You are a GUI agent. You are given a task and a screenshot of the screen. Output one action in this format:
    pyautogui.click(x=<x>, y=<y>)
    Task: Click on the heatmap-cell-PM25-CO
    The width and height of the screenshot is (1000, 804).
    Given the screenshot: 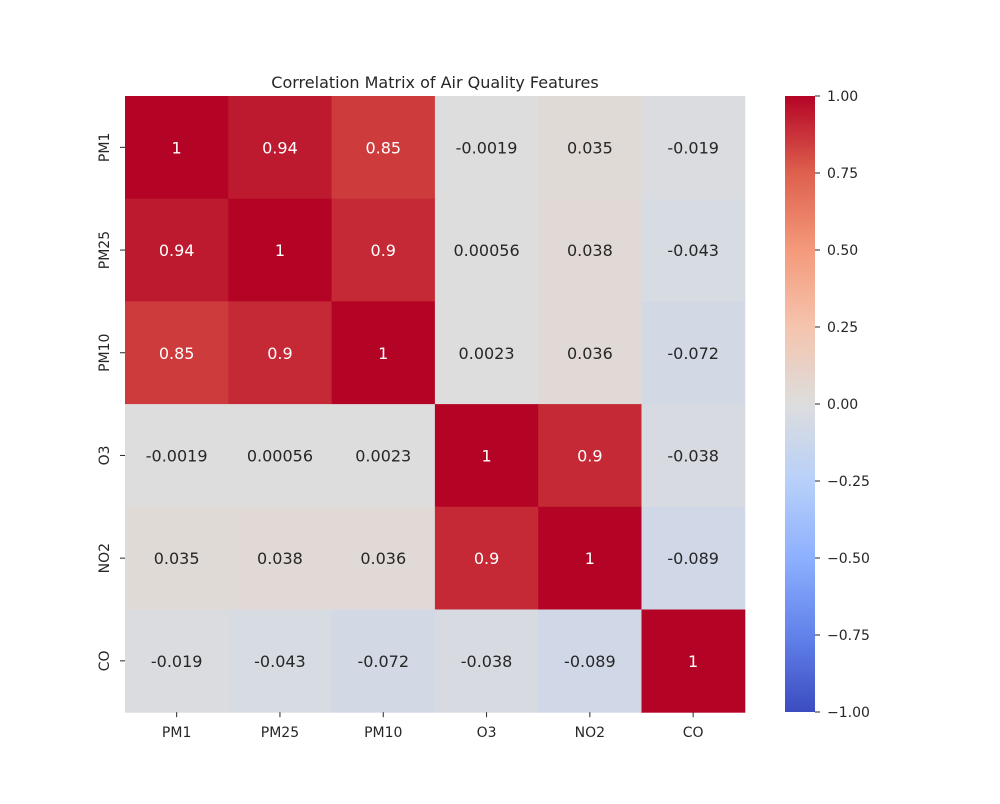 What is the action you would take?
    pyautogui.click(x=693, y=250)
    